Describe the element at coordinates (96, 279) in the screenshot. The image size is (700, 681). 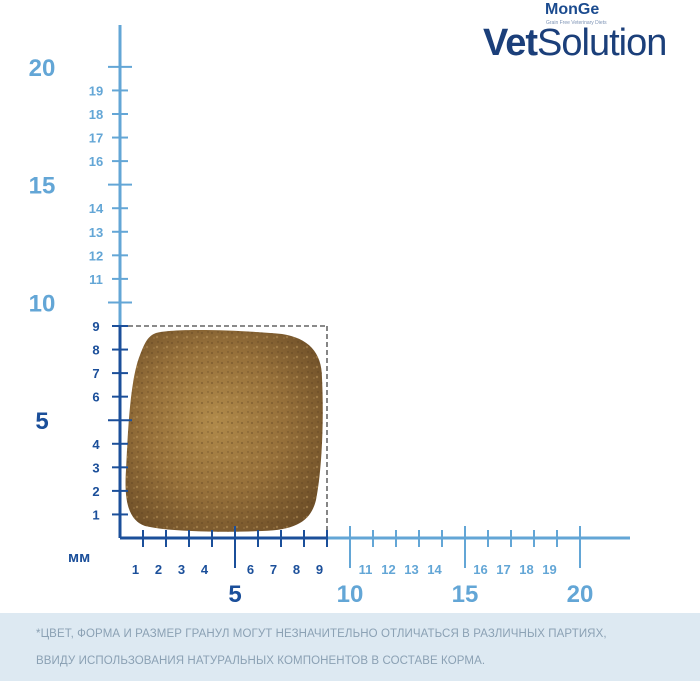
I see `vertical-label-11: 11` at that location.